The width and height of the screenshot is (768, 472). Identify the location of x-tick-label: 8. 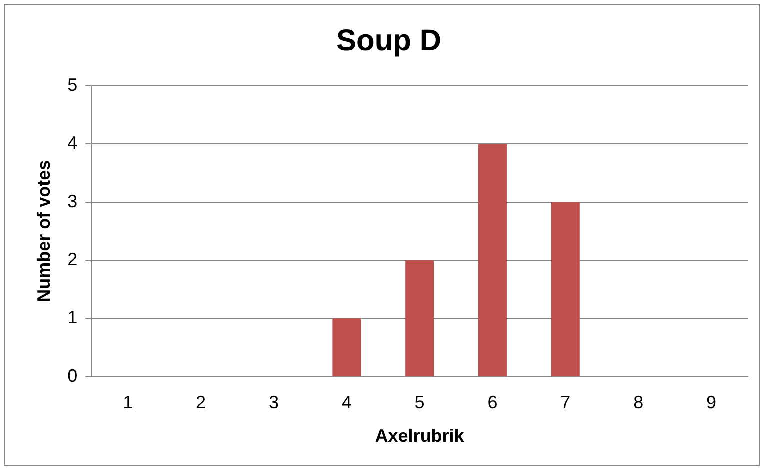
(639, 402).